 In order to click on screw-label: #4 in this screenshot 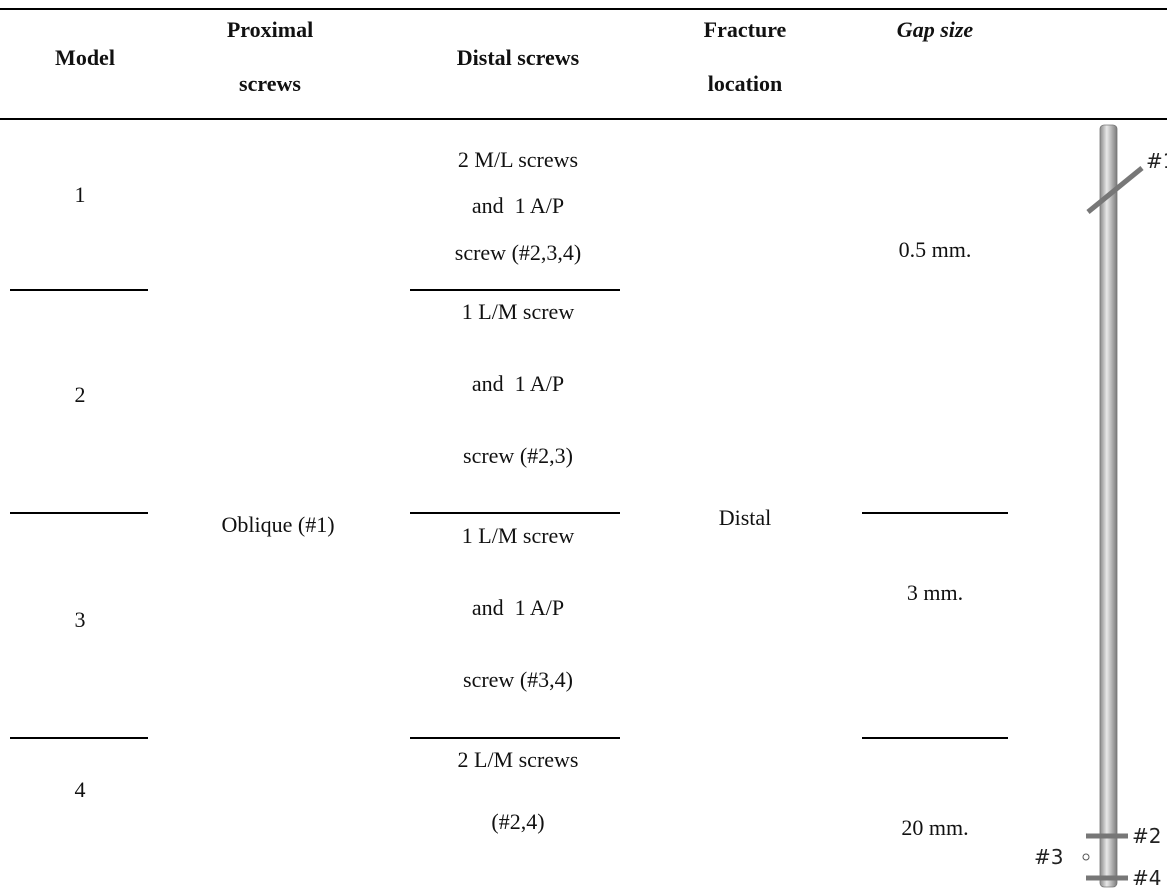, I will do `click(1146, 878)`.